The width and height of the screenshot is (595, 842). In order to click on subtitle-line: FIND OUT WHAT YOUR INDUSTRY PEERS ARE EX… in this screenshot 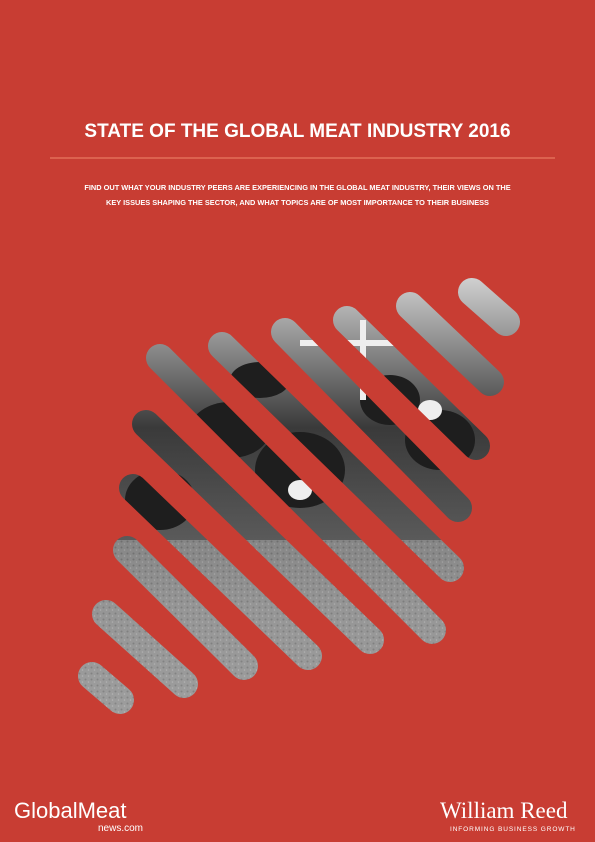, I will do `click(297, 187)`.